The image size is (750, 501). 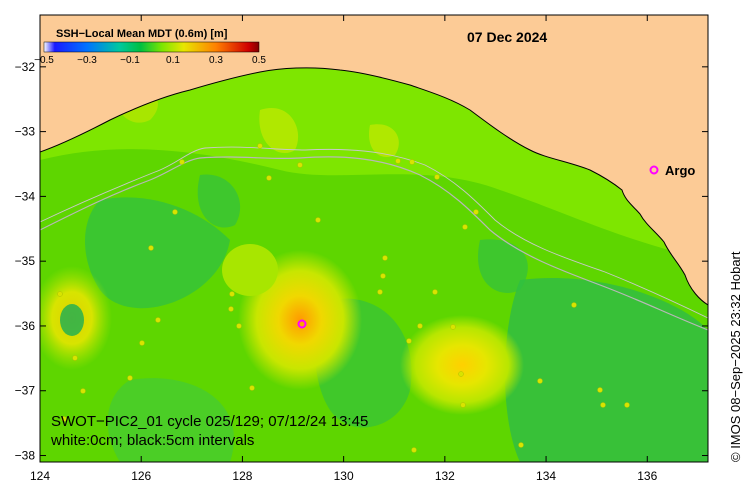 I want to click on y-tick-label: −38, so click(x=25, y=456).